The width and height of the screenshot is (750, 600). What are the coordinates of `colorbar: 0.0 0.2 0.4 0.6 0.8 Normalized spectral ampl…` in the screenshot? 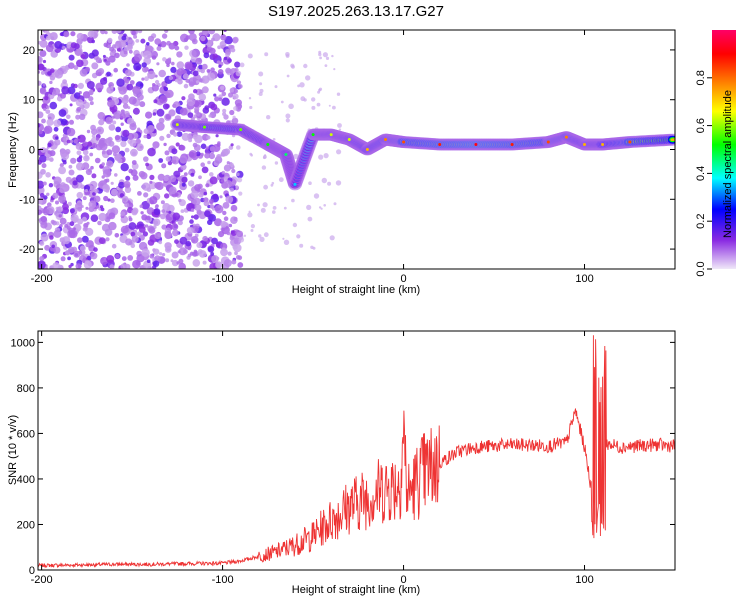 It's located at (715, 153).